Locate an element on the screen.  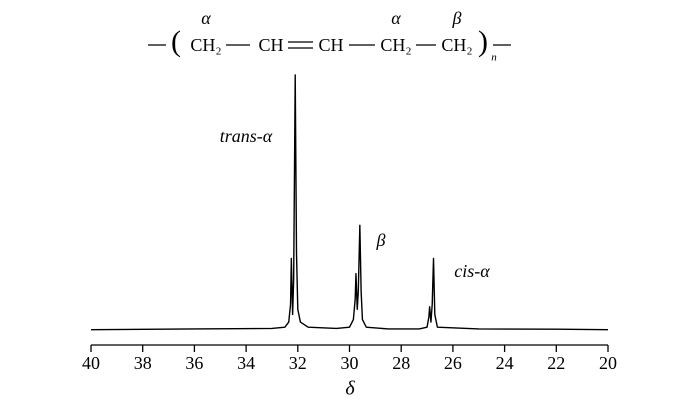
x-tick-label: 26 is located at coordinates (453, 363).